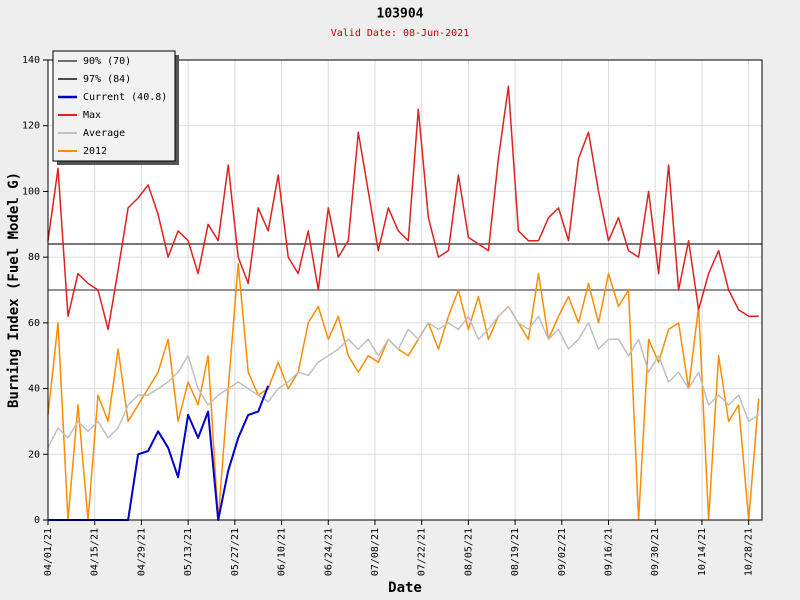 This screenshot has height=600, width=800. Describe the element at coordinates (34, 389) in the screenshot. I see `y-tick-label: 40` at that location.